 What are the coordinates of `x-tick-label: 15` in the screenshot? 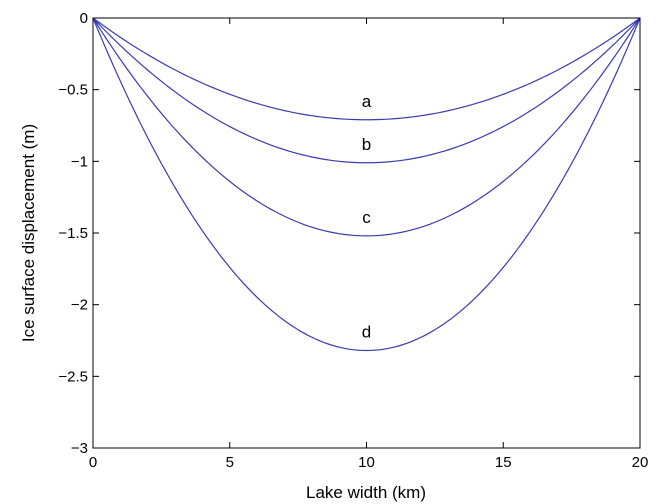 It's located at (503, 462).